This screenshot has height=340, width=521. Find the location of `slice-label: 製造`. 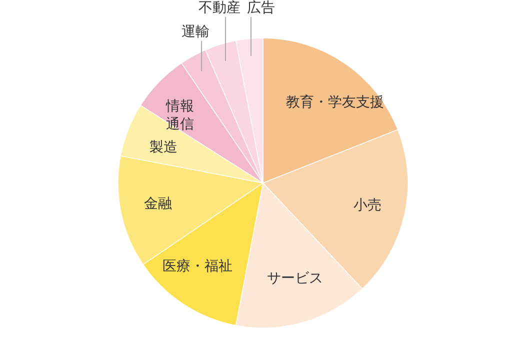

slice-label: 製造 is located at coordinates (164, 146).